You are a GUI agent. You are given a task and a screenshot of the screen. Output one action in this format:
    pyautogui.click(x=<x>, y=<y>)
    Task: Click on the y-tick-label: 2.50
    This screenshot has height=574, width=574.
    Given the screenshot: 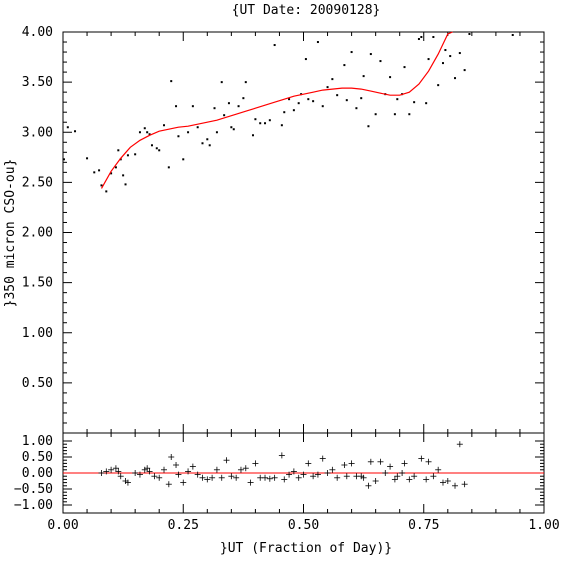 What is the action you would take?
    pyautogui.click(x=37, y=182)
    